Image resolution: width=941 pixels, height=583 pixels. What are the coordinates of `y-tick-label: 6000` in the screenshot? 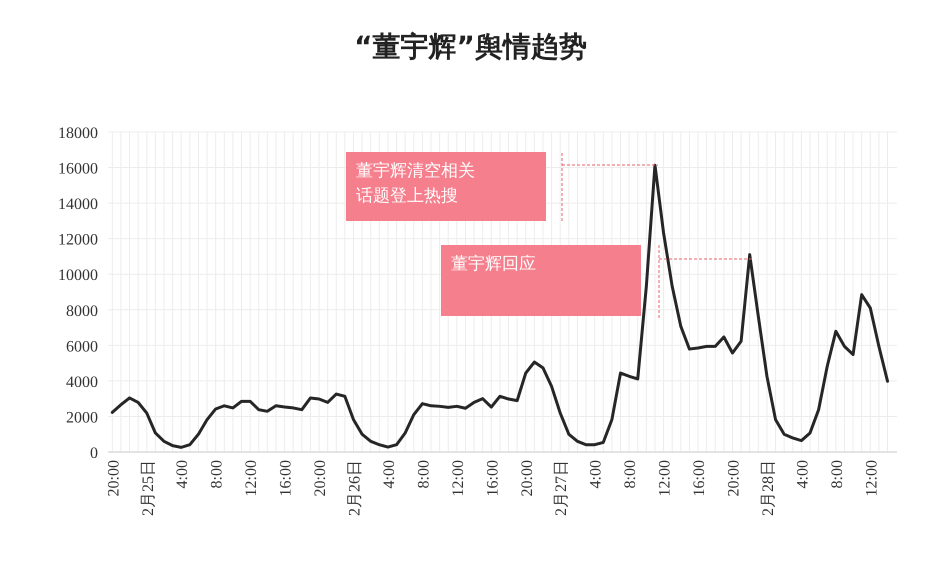 It's located at (82, 347).